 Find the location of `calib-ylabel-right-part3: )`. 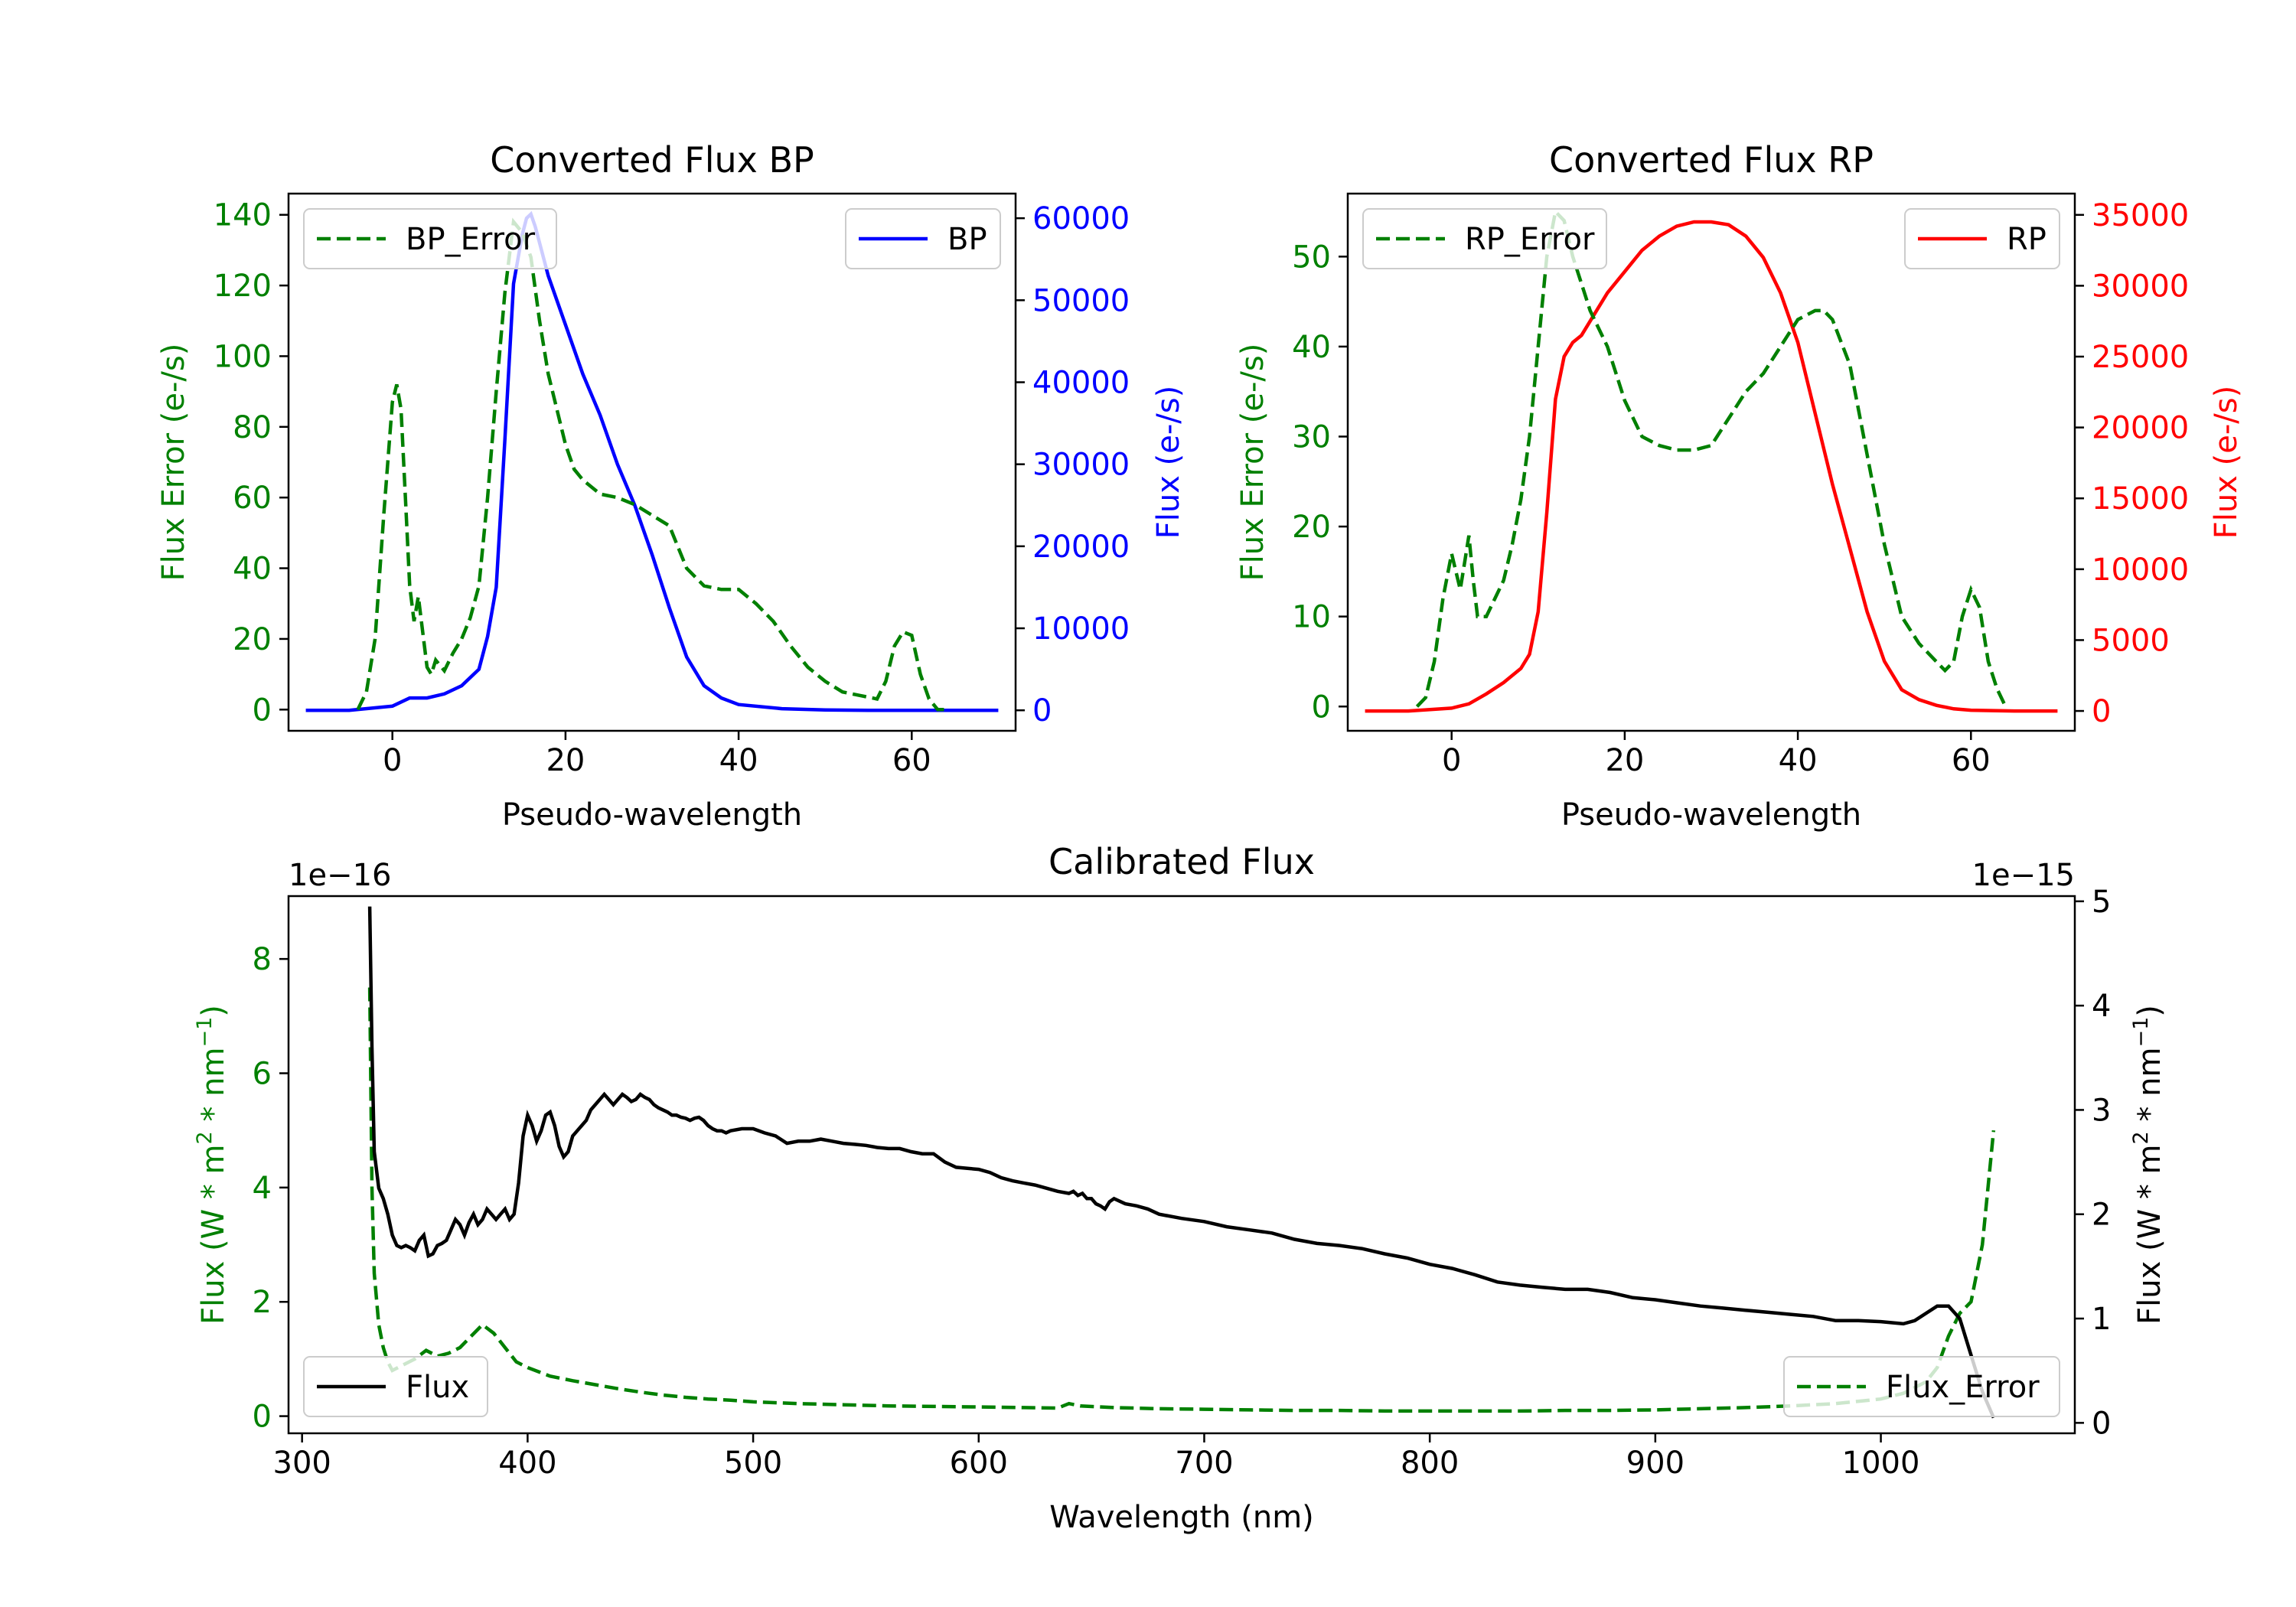

calib-ylabel-right-part3: ) is located at coordinates (2149, 1011).